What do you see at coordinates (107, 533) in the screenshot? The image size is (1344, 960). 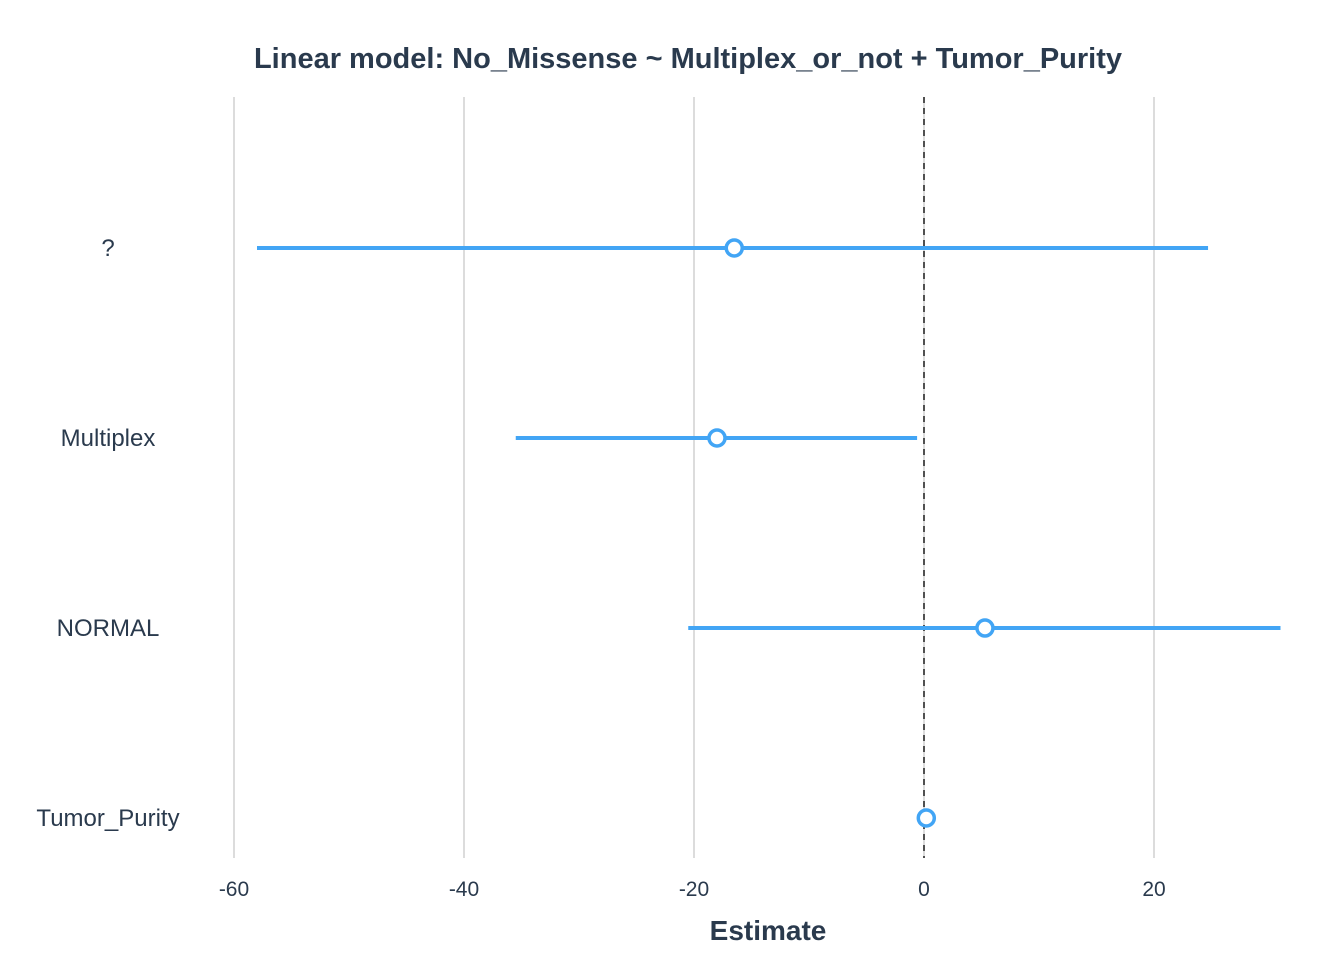 I see `y-axis-categories: ? Multiplex NORMAL Tumor_Purity` at bounding box center [107, 533].